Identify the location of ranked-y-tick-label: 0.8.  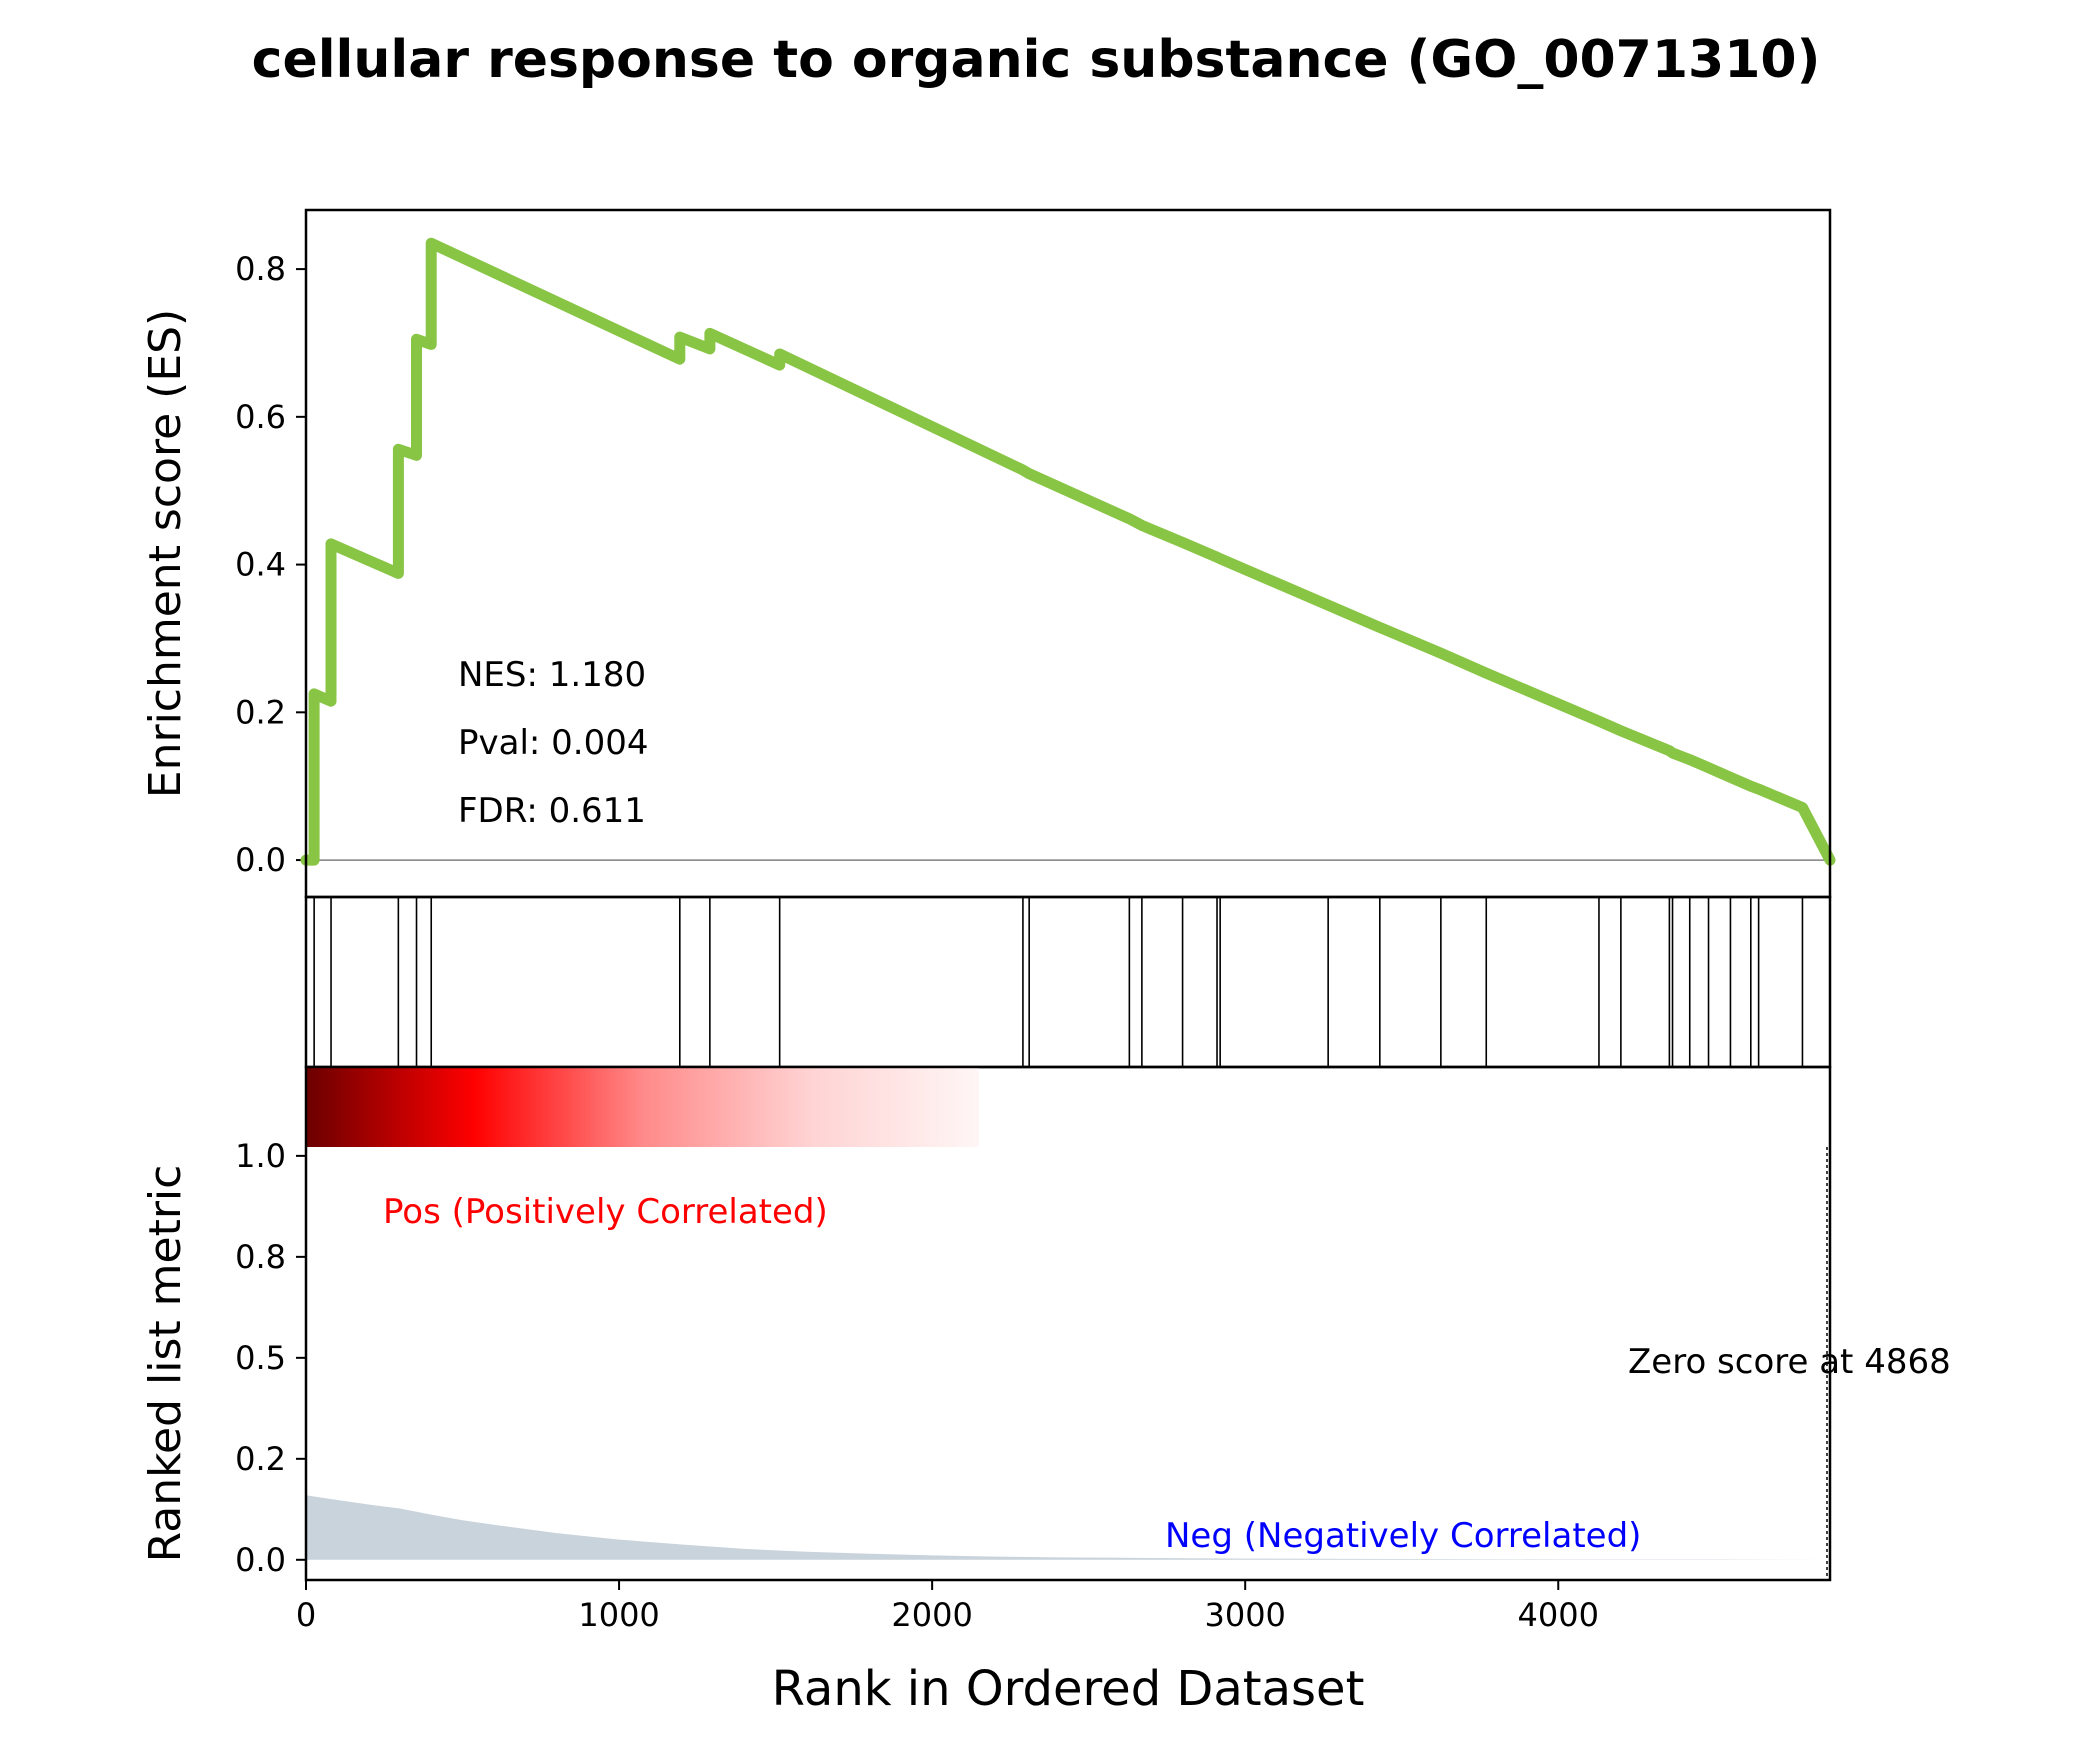
(260, 1257).